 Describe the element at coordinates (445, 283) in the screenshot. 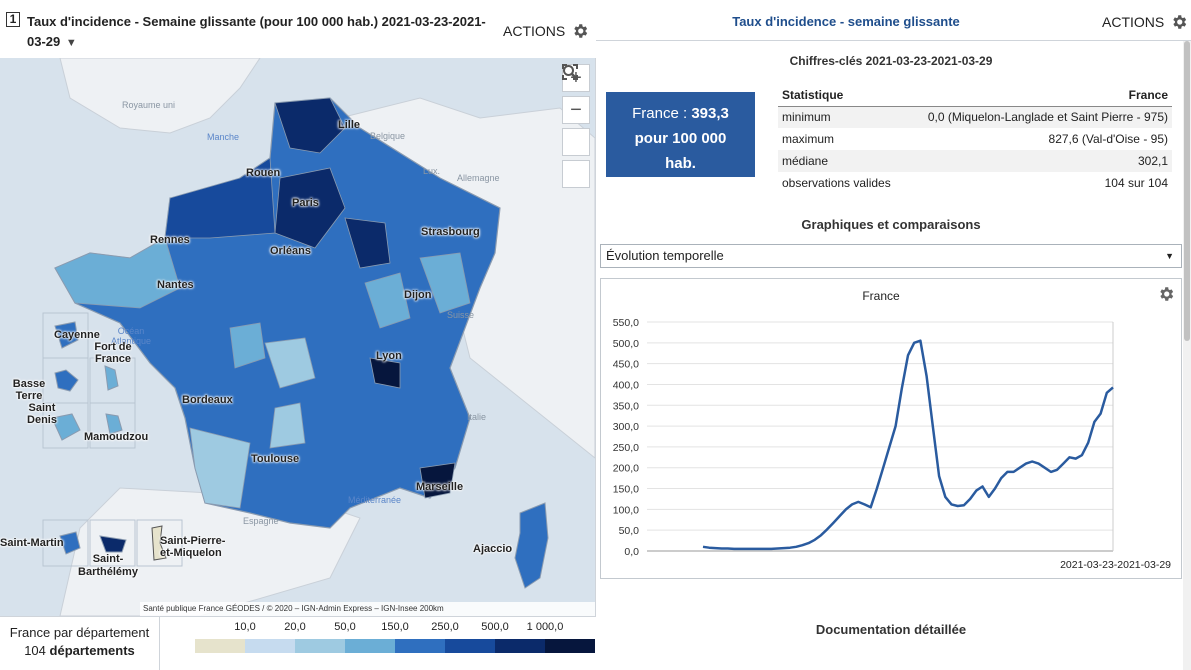

I see `region-franche-comte` at that location.